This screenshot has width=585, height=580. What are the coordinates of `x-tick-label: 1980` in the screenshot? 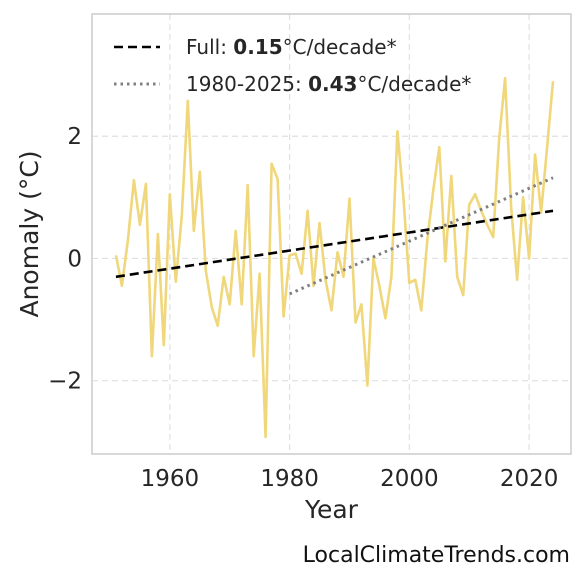 It's located at (289, 479).